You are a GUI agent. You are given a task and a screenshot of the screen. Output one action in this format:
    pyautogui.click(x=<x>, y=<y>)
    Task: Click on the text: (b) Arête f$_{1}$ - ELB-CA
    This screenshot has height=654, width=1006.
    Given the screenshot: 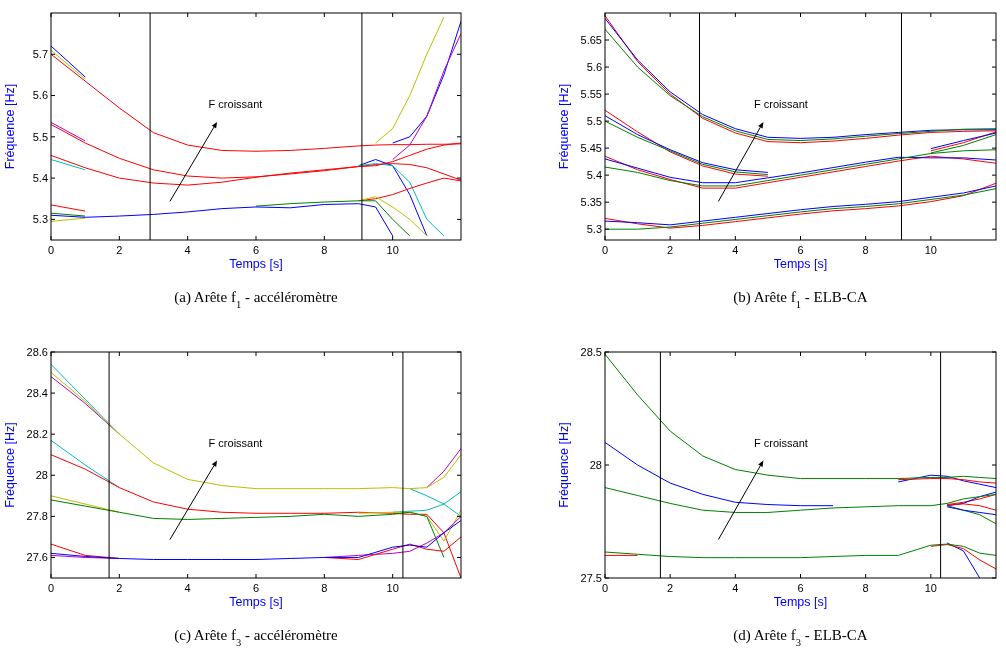 What is the action you would take?
    pyautogui.click(x=800, y=299)
    